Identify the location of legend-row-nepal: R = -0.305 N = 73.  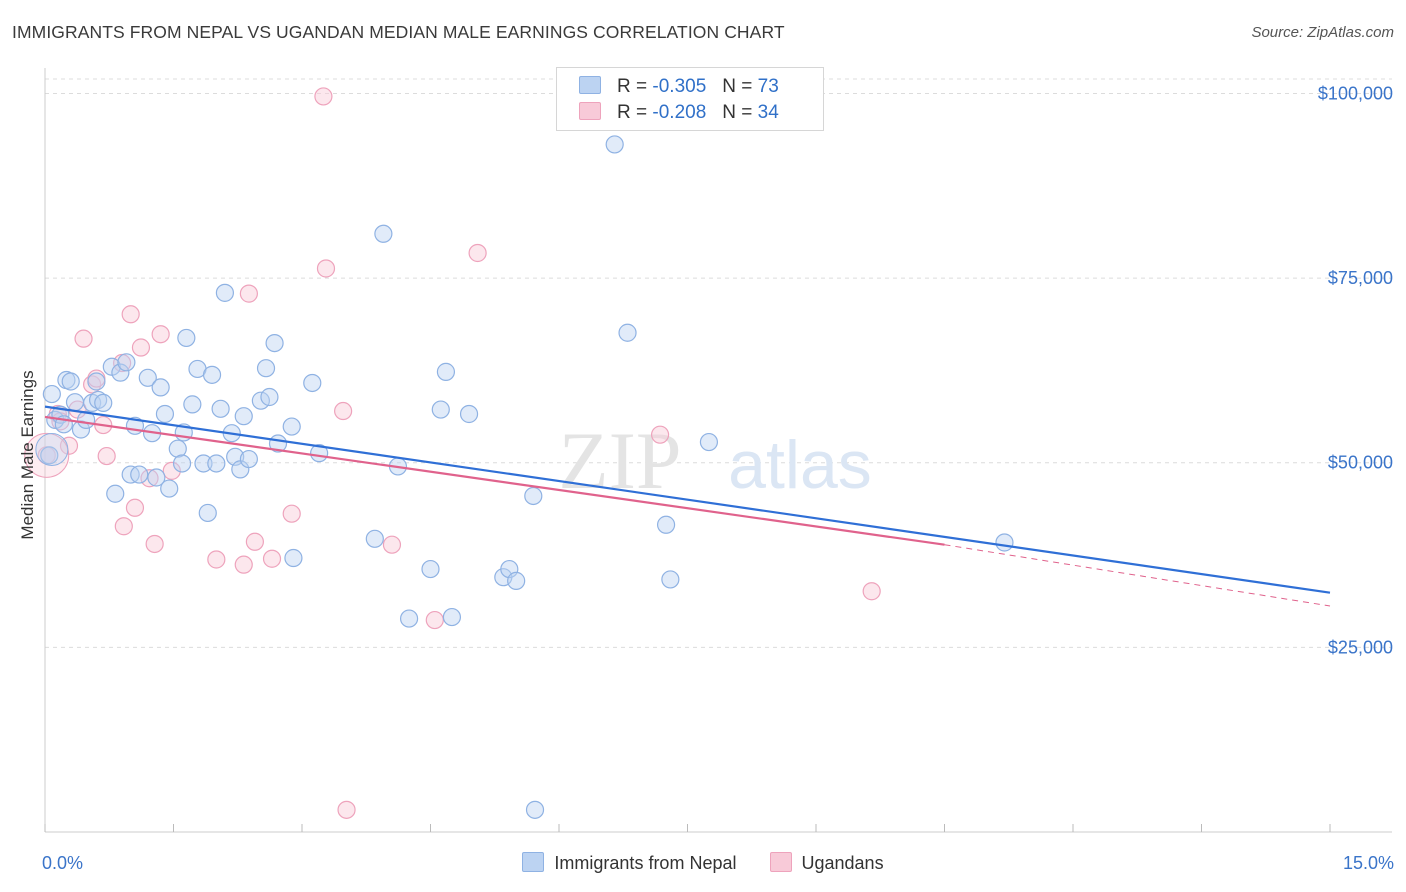
(679, 87).